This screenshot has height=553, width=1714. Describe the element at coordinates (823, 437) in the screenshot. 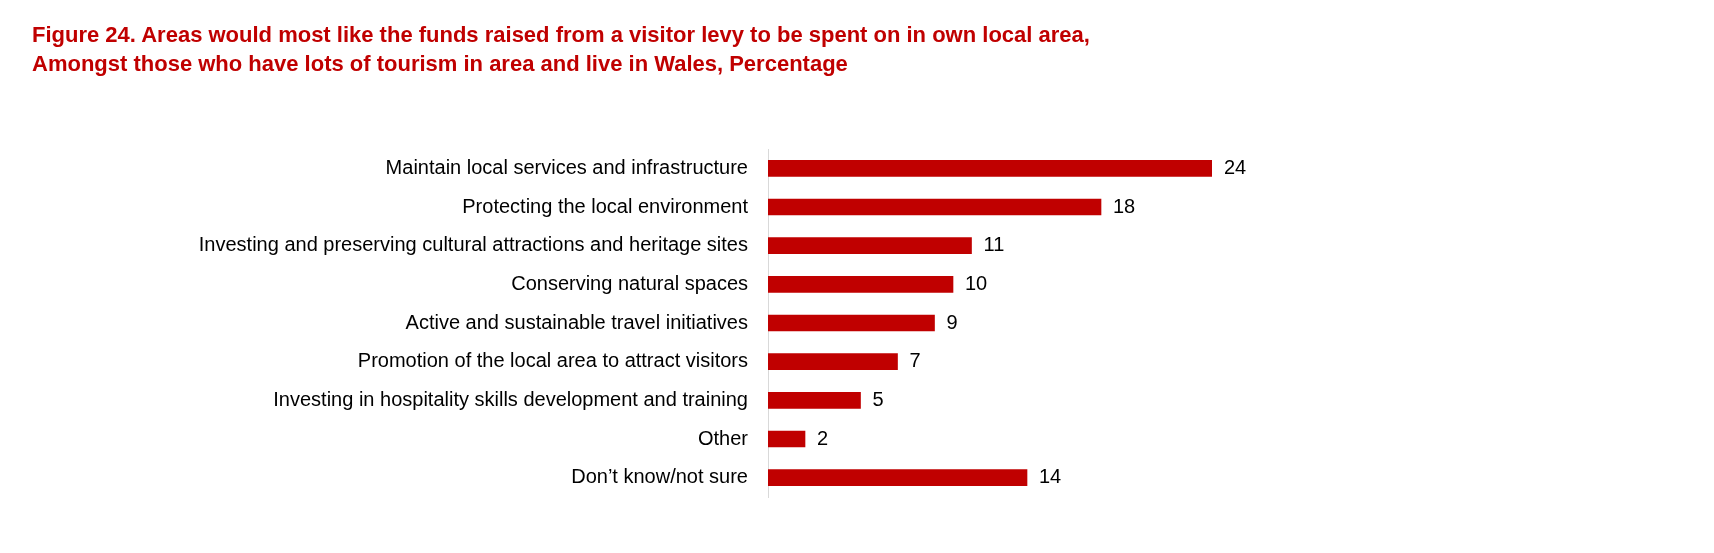

I see `data-label: 2` at that location.